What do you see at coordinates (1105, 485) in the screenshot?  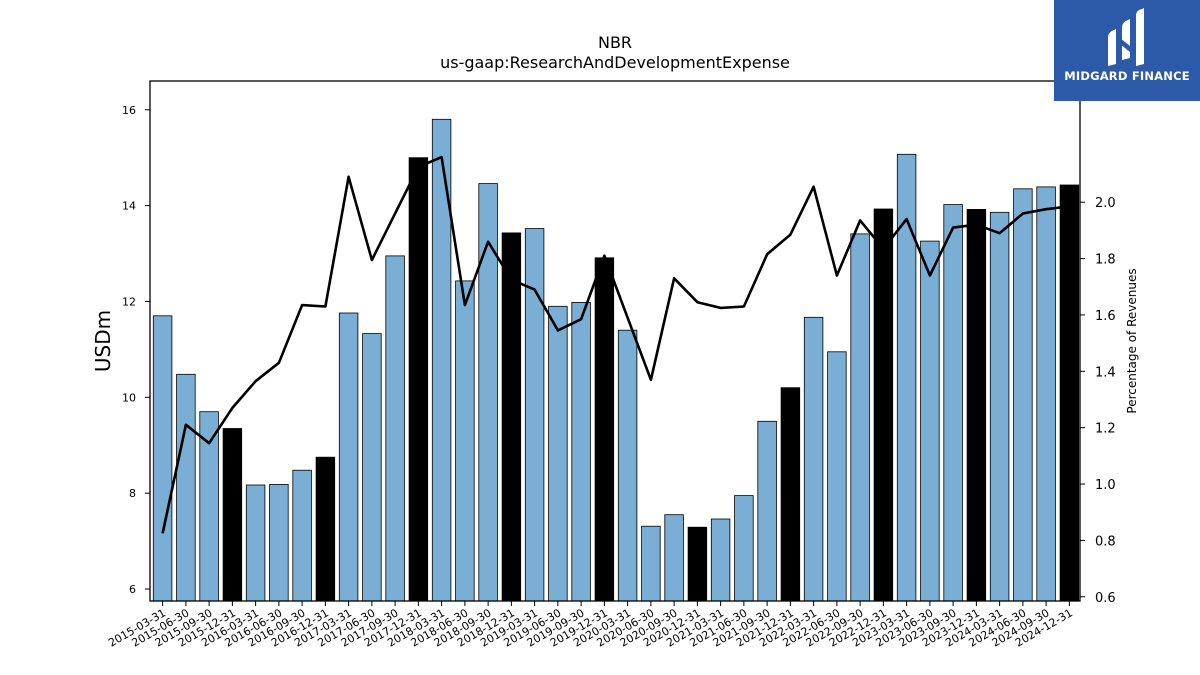 I see `y2-tick-label: 1.0` at bounding box center [1105, 485].